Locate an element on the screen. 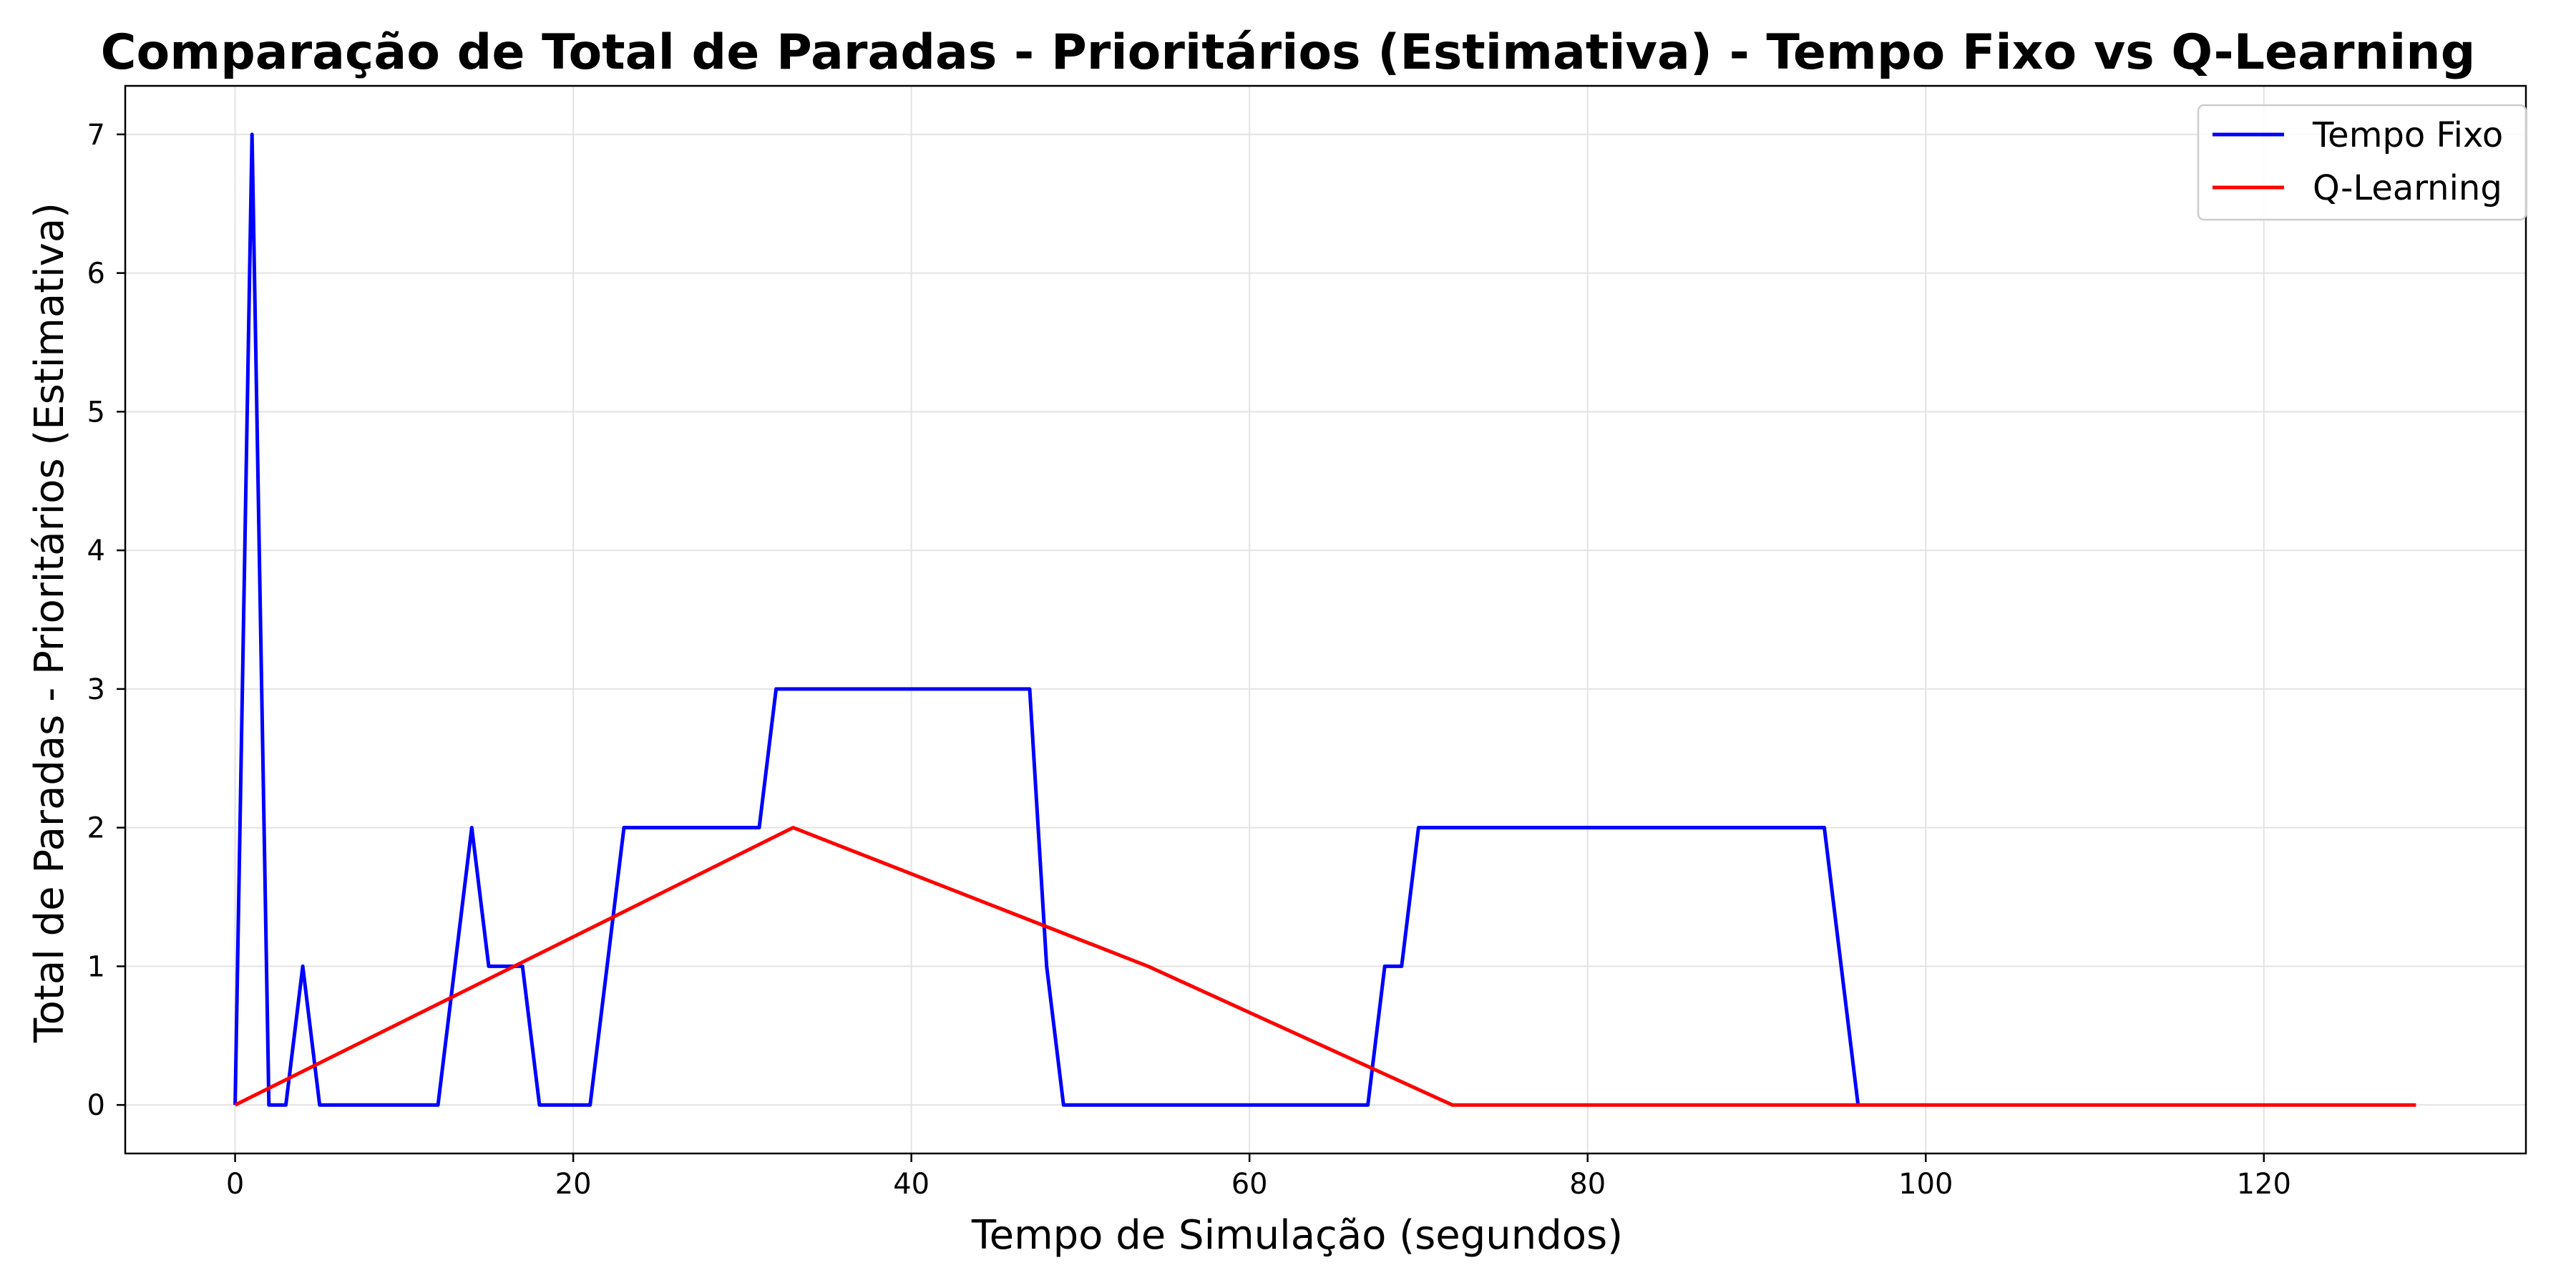 The width and height of the screenshot is (2576, 1288). legend: Tempo Fixo Q-Learning is located at coordinates (2362, 162).